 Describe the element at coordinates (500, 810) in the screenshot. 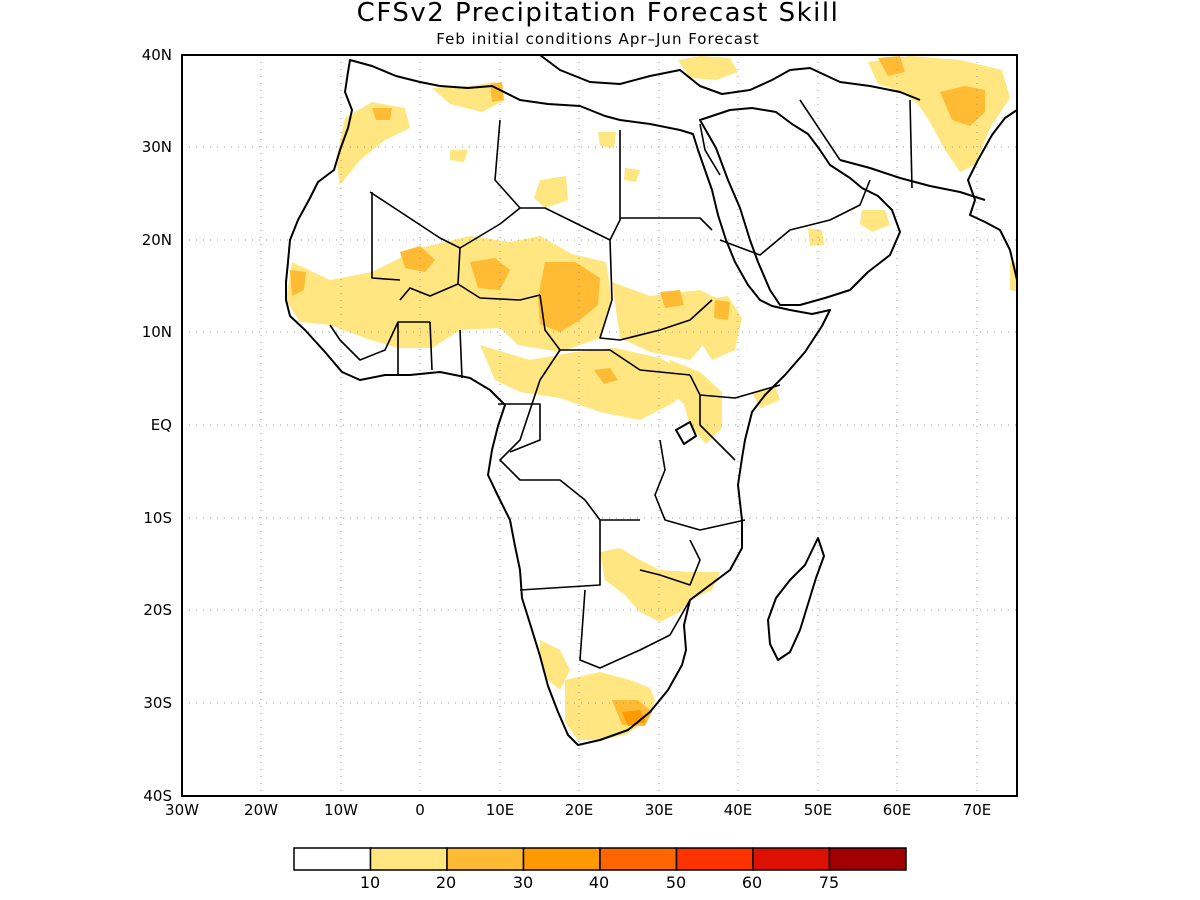

I see `x-tick-label: 10E` at that location.